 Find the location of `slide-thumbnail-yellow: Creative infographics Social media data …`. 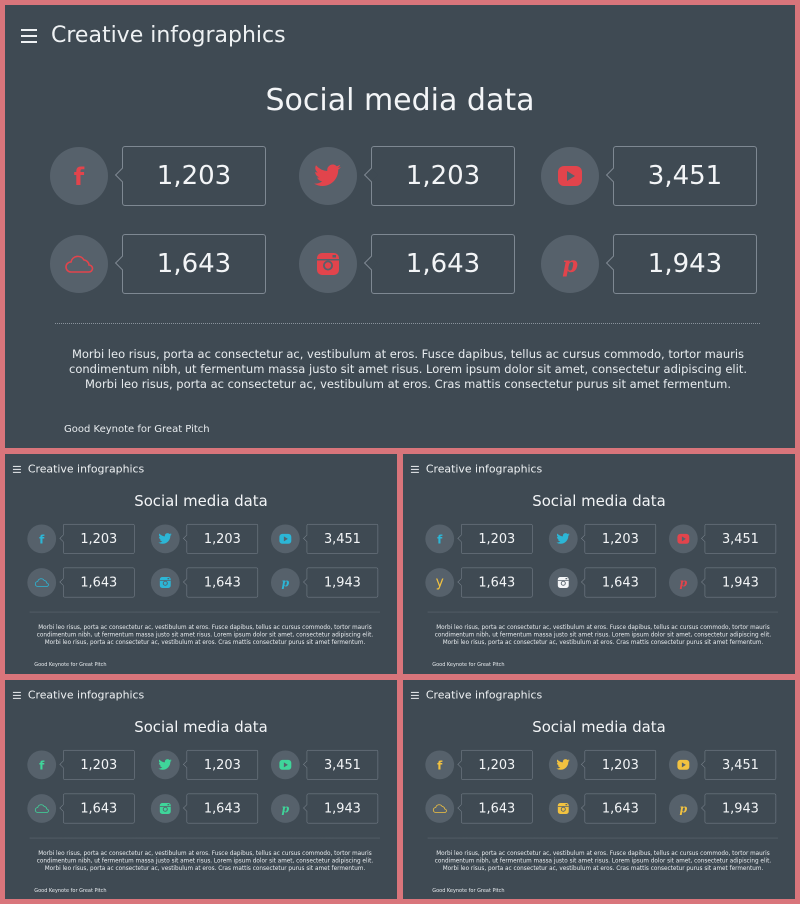

slide-thumbnail-yellow: Creative infographics Social media data … is located at coordinates (599, 789).